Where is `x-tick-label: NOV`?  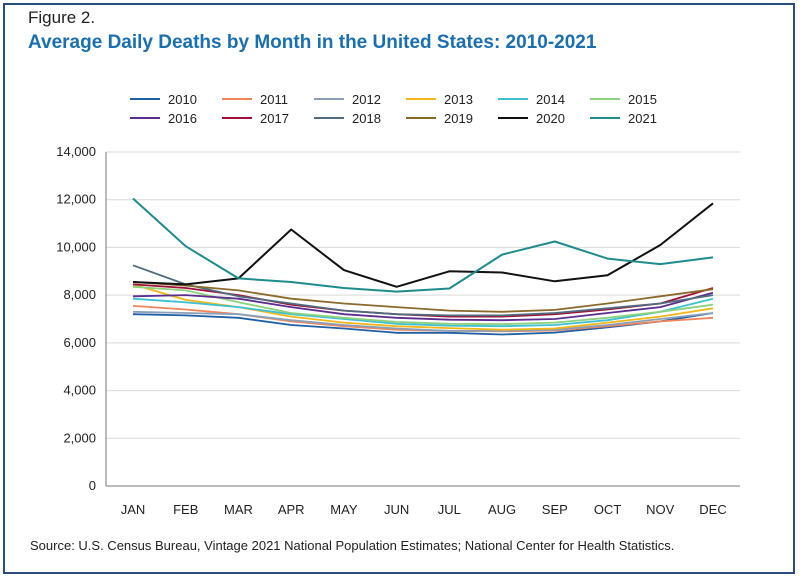 x-tick-label: NOV is located at coordinates (660, 509).